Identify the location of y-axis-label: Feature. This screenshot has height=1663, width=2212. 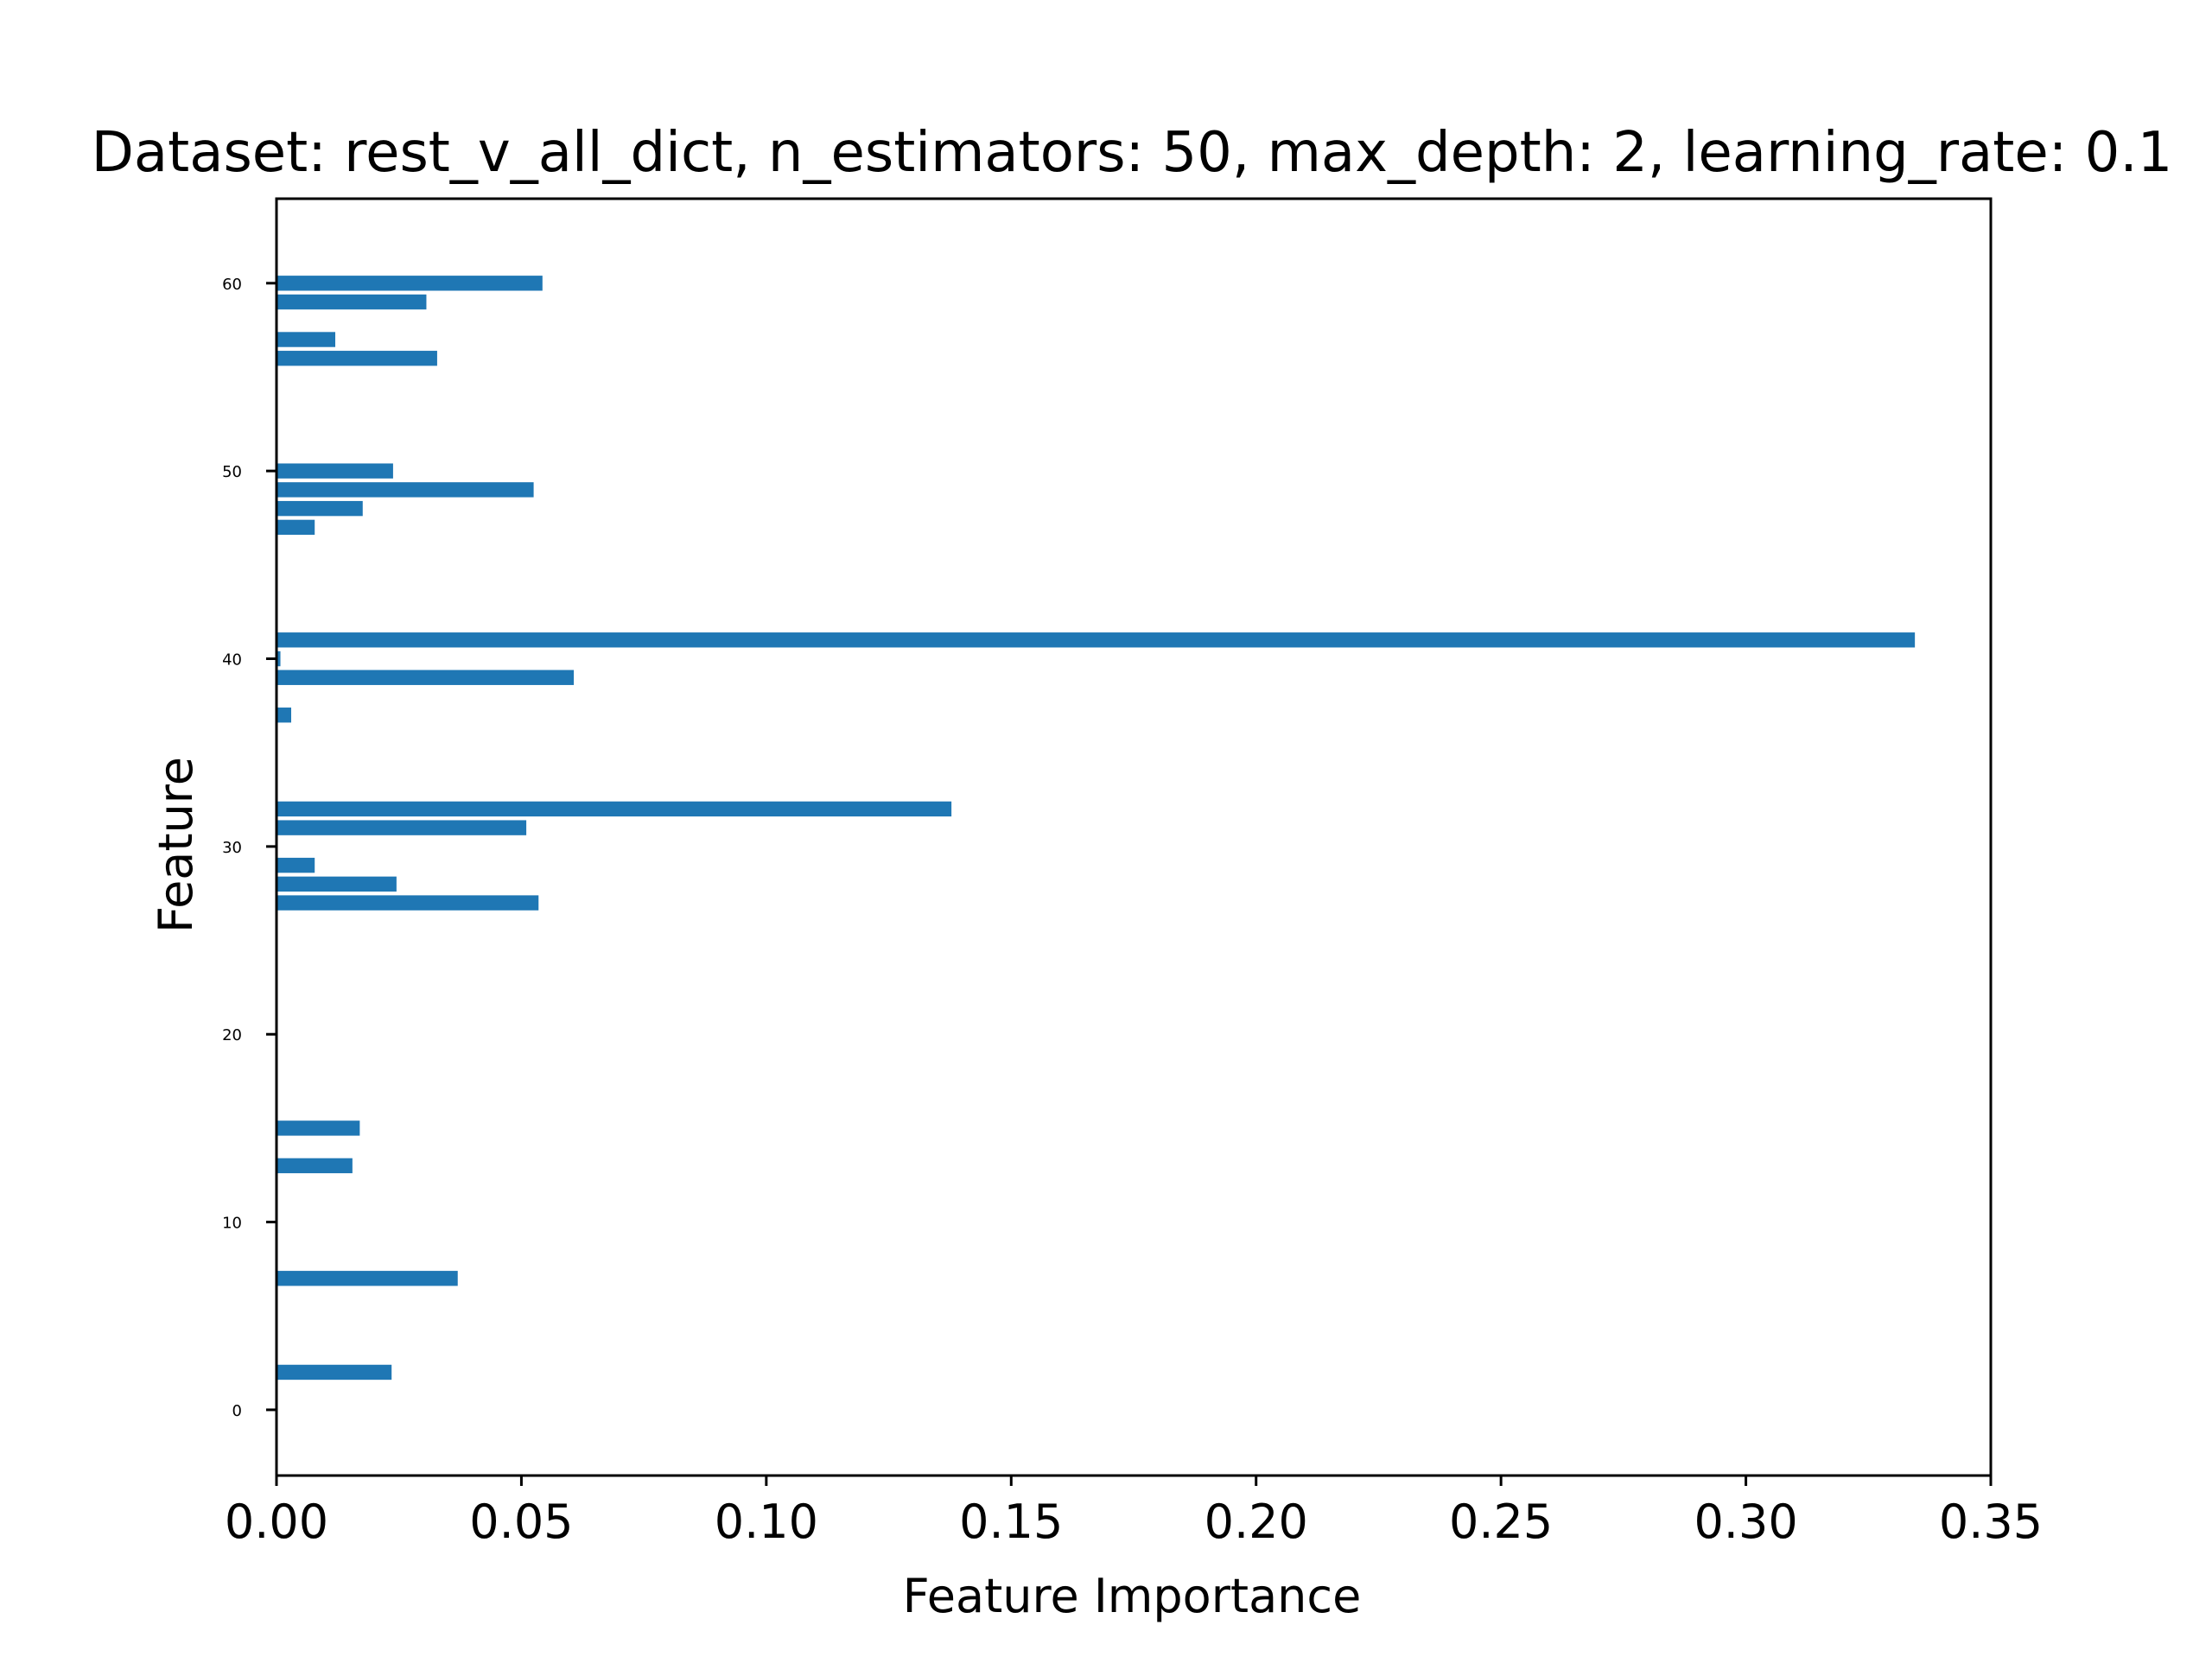
(176, 845).